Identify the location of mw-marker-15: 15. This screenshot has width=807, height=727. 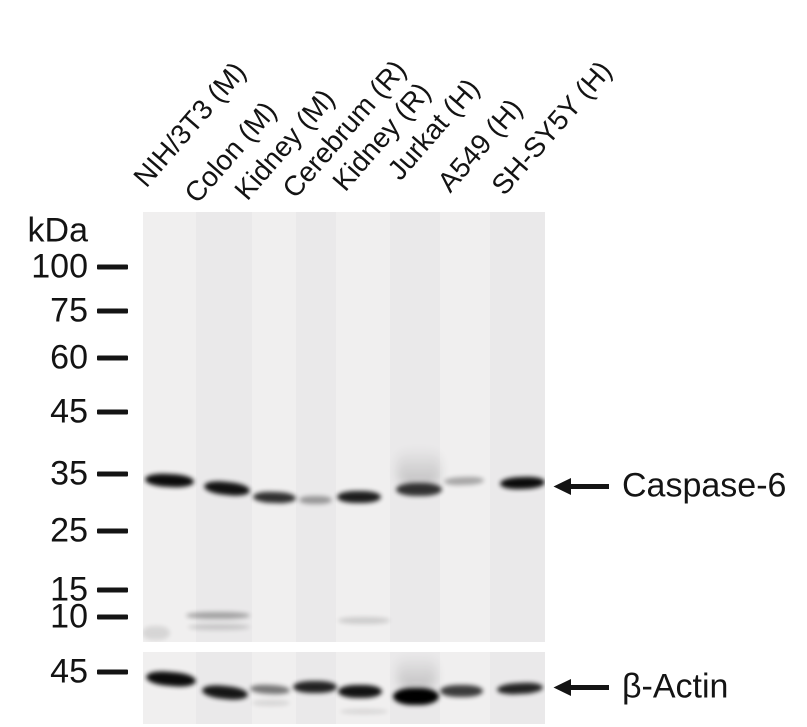
(74, 590).